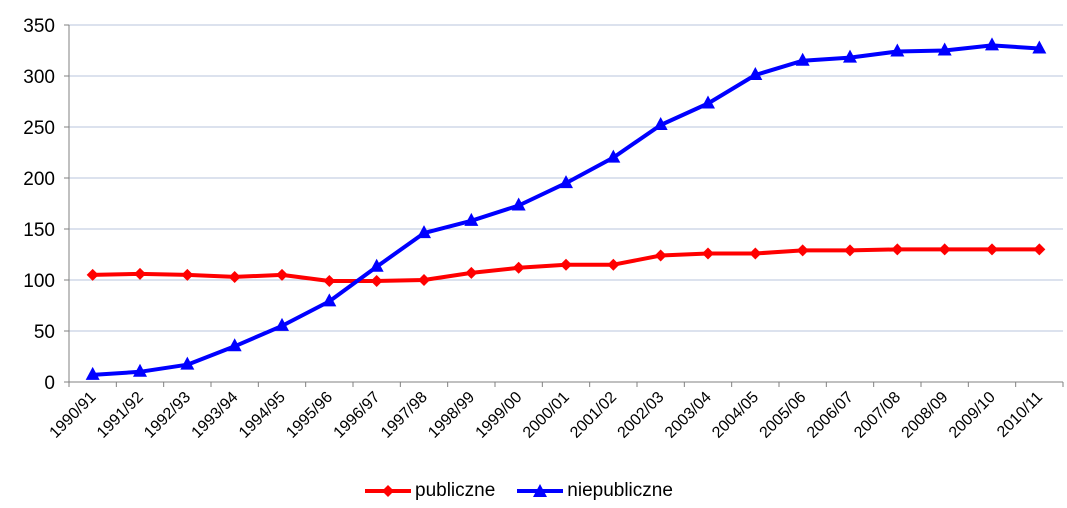 The image size is (1067, 508). What do you see at coordinates (830, 415) in the screenshot?
I see `x-tick-label: 2006/07` at bounding box center [830, 415].